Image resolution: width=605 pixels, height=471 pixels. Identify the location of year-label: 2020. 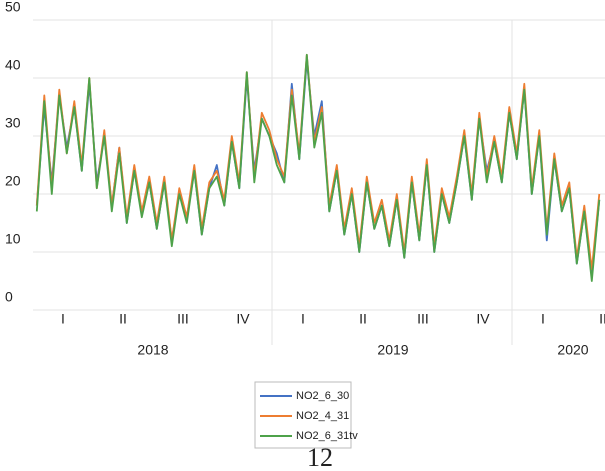
(572, 350).